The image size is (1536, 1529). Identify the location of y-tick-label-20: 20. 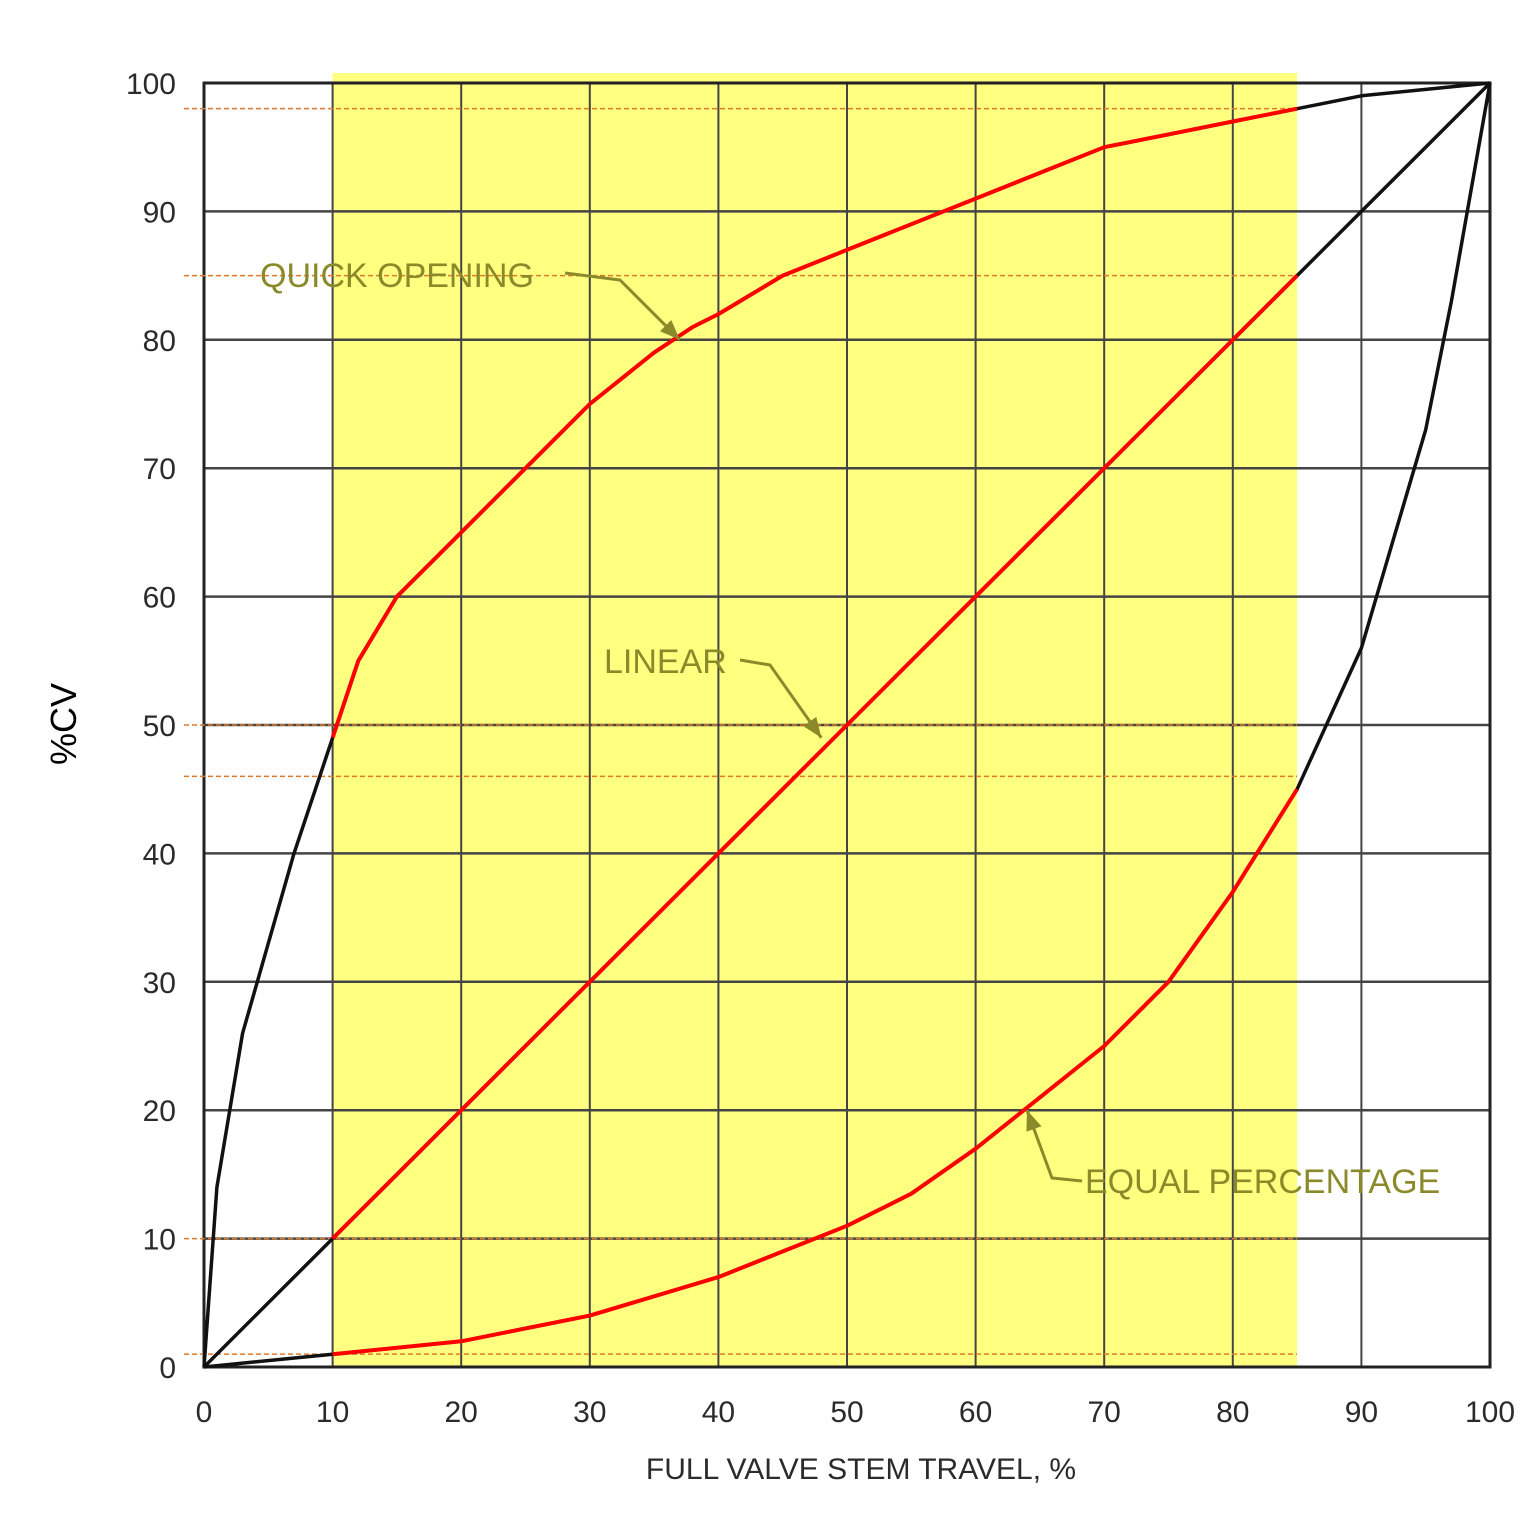
(159, 1111).